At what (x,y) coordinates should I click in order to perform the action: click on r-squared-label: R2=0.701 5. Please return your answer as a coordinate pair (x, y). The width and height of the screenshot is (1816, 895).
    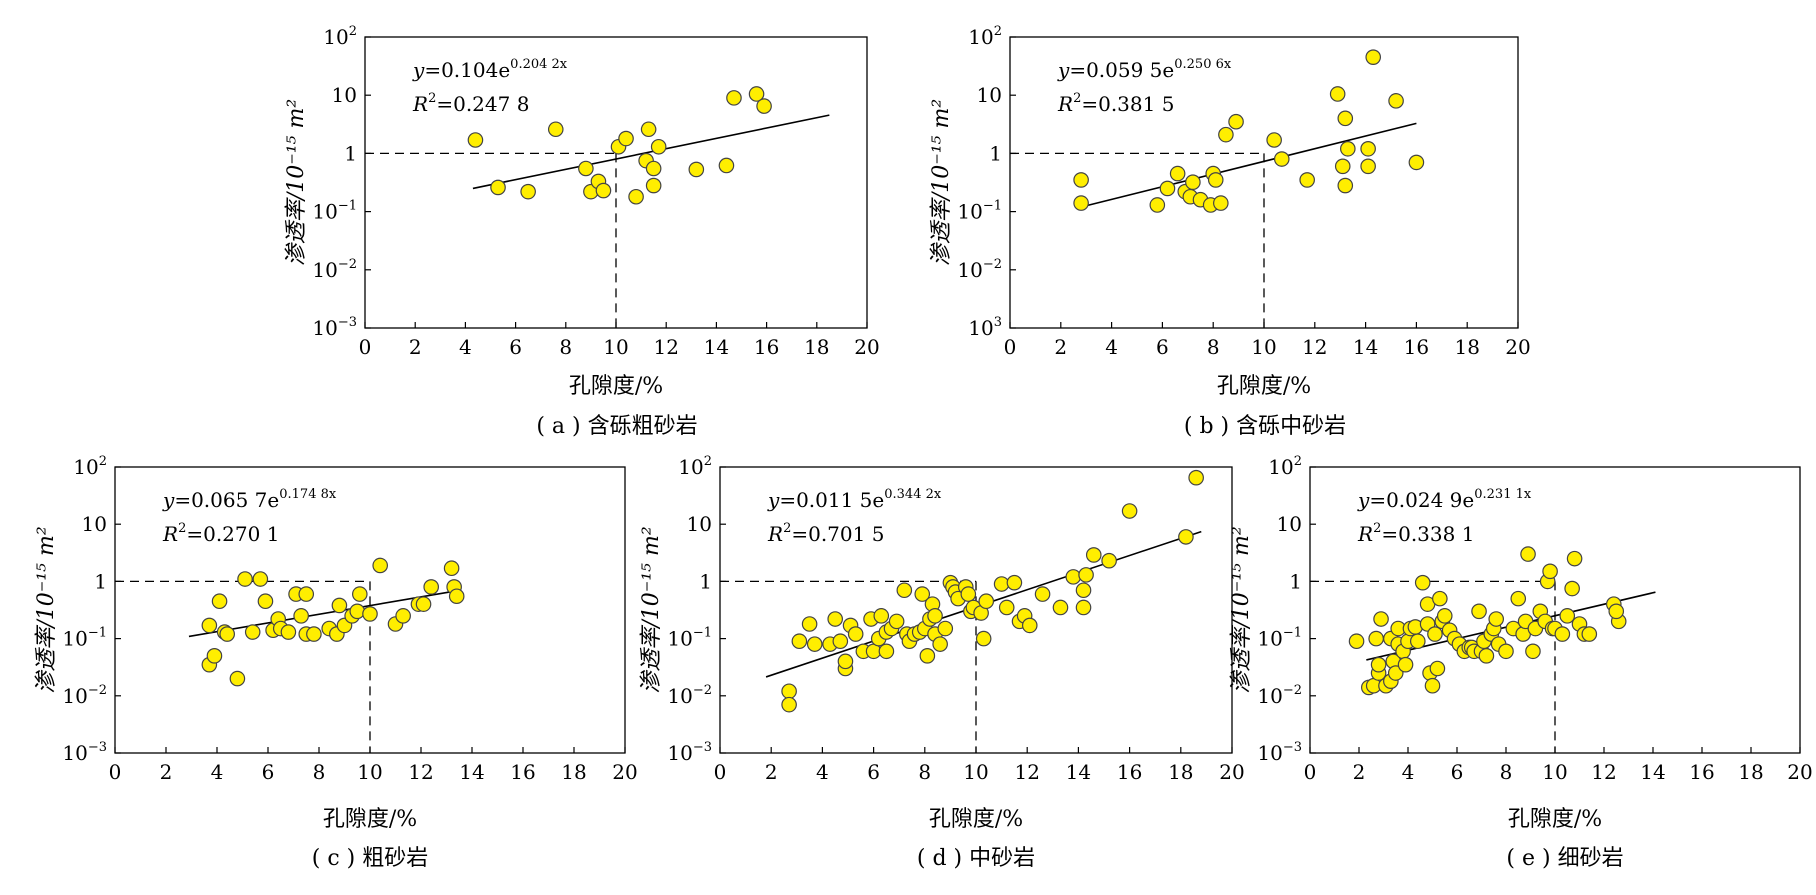
    Looking at the image, I should click on (825, 533).